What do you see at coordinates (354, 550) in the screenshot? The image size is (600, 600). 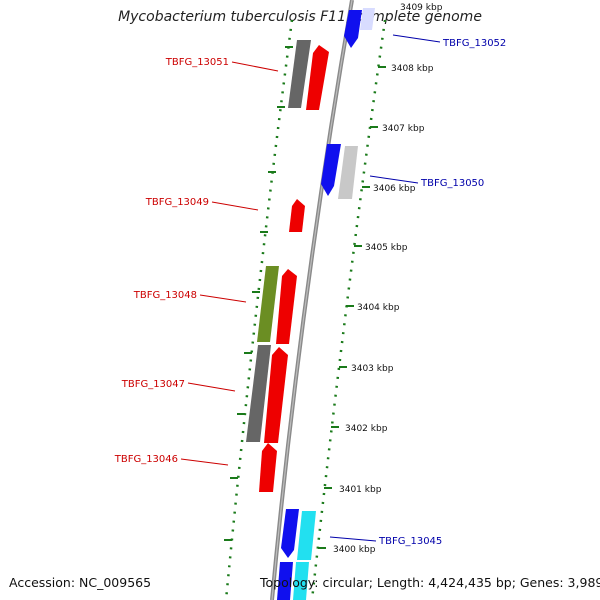 I see `tick-label: 3400 kbp` at bounding box center [354, 550].